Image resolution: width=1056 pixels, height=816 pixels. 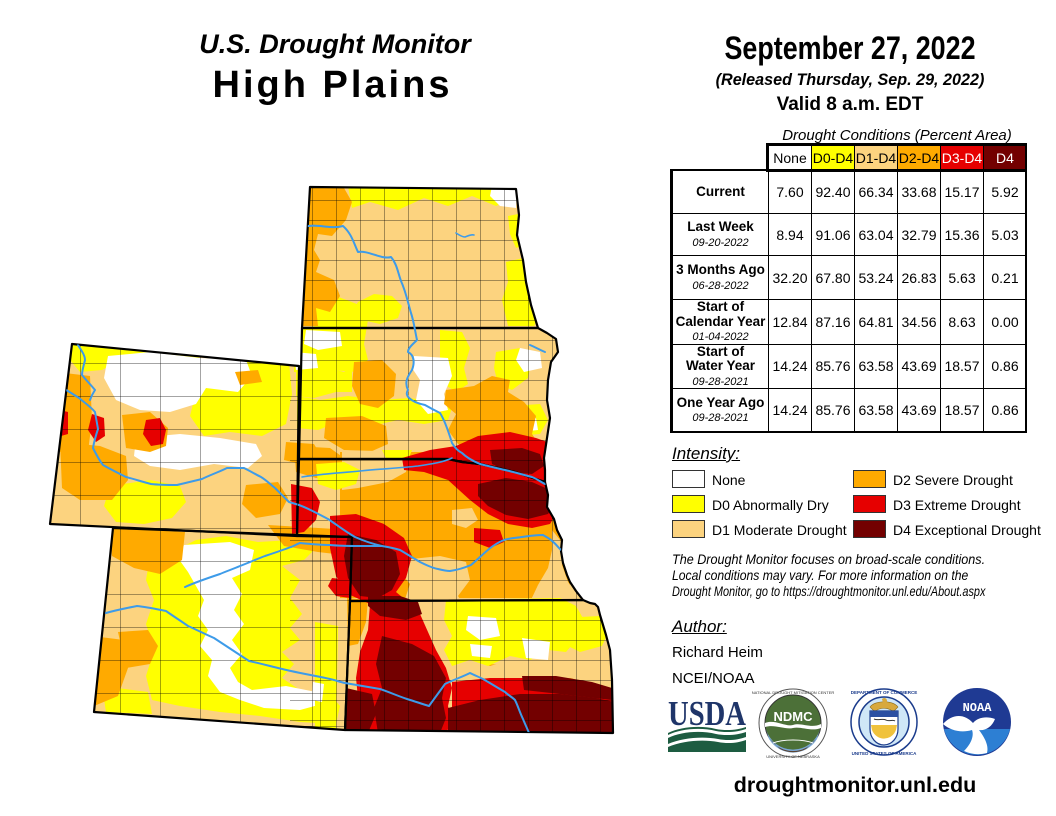 What do you see at coordinates (707, 713) in the screenshot?
I see `svg-text: USDA` at bounding box center [707, 713].